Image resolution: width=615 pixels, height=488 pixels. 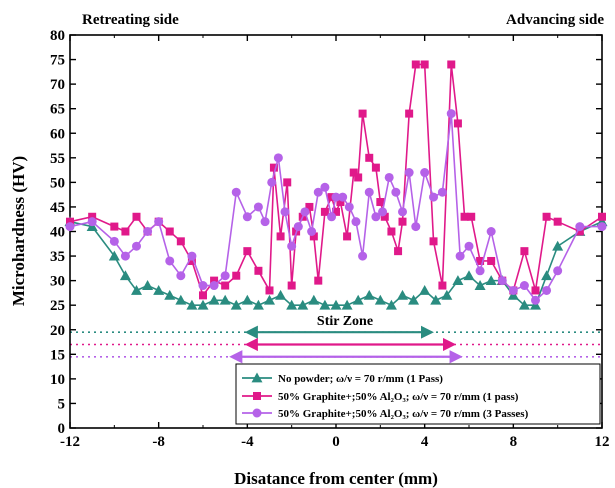 I want to click on y-tick-label: 40, so click(x=57, y=233).